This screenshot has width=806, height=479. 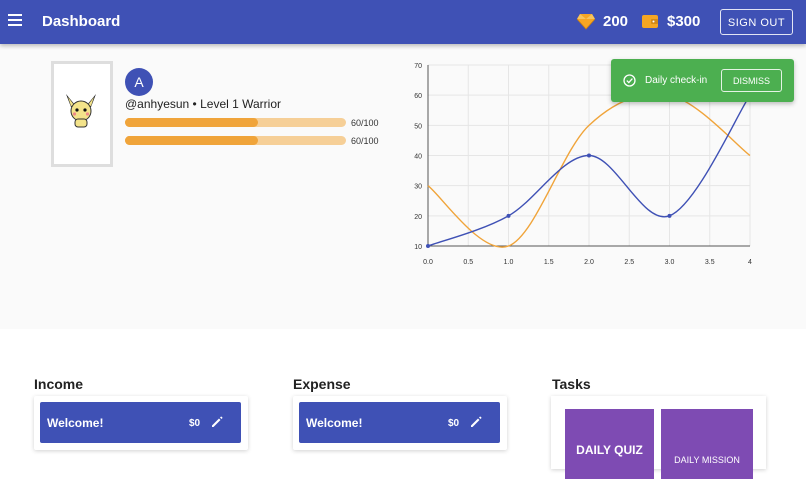 What do you see at coordinates (509, 262) in the screenshot?
I see `x-tick-label: 1.0` at bounding box center [509, 262].